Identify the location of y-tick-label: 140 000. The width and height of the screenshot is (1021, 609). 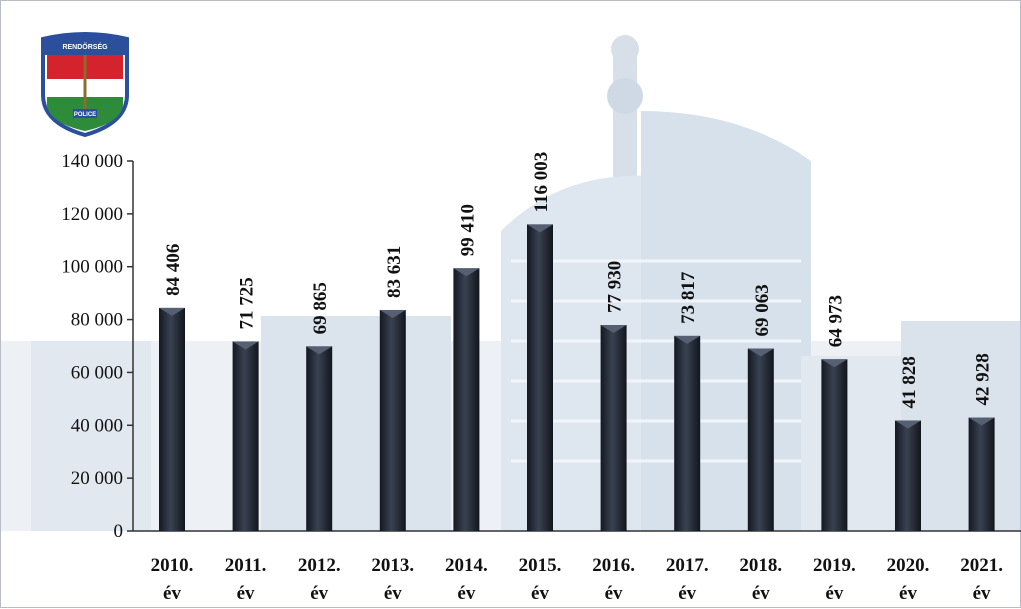
(92, 161).